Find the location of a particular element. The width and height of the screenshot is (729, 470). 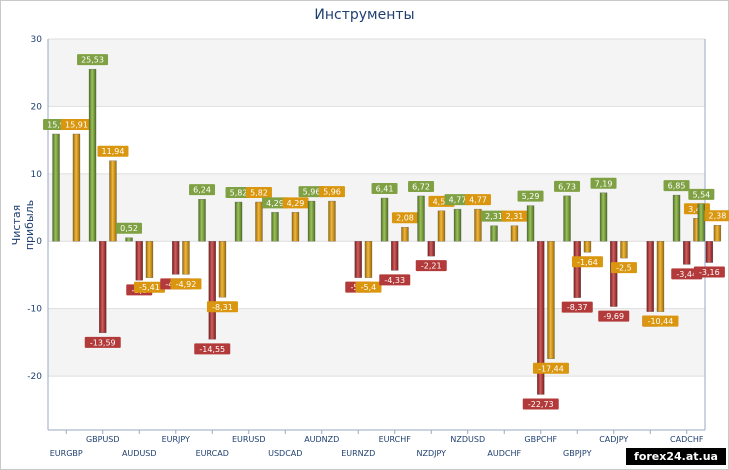

data-label: 3,41 is located at coordinates (697, 209).